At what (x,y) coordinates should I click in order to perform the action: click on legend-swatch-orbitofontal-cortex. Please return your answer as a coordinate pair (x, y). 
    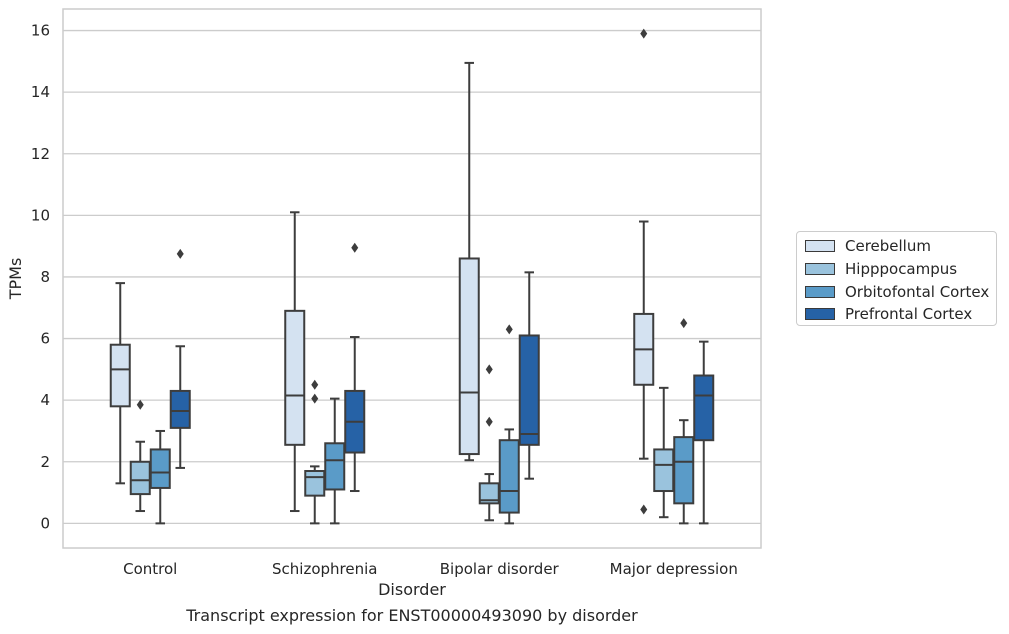
    Looking at the image, I should click on (820, 291).